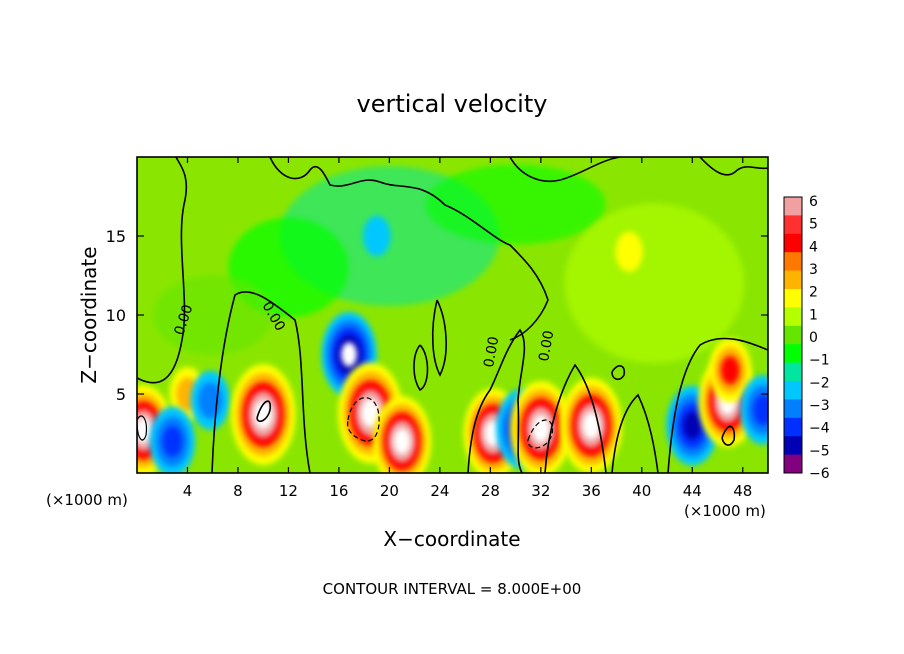 The height and width of the screenshot is (654, 904). What do you see at coordinates (813, 270) in the screenshot?
I see `colorbar-label: 3` at bounding box center [813, 270].